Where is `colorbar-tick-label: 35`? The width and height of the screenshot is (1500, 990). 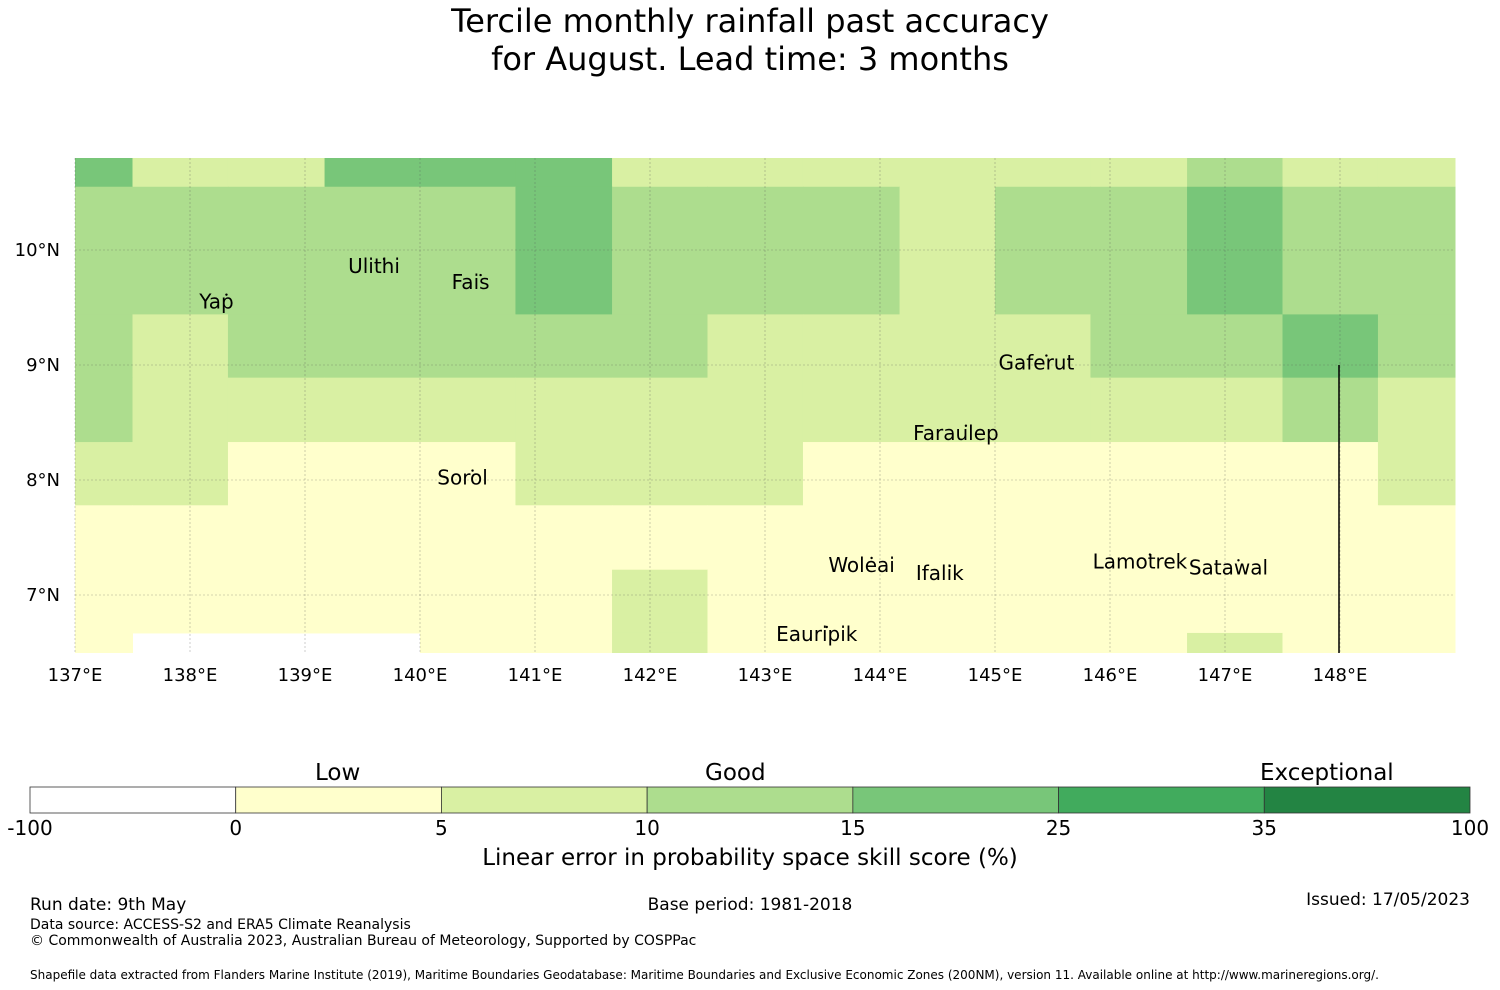
colorbar-tick-label: 35 is located at coordinates (1264, 828).